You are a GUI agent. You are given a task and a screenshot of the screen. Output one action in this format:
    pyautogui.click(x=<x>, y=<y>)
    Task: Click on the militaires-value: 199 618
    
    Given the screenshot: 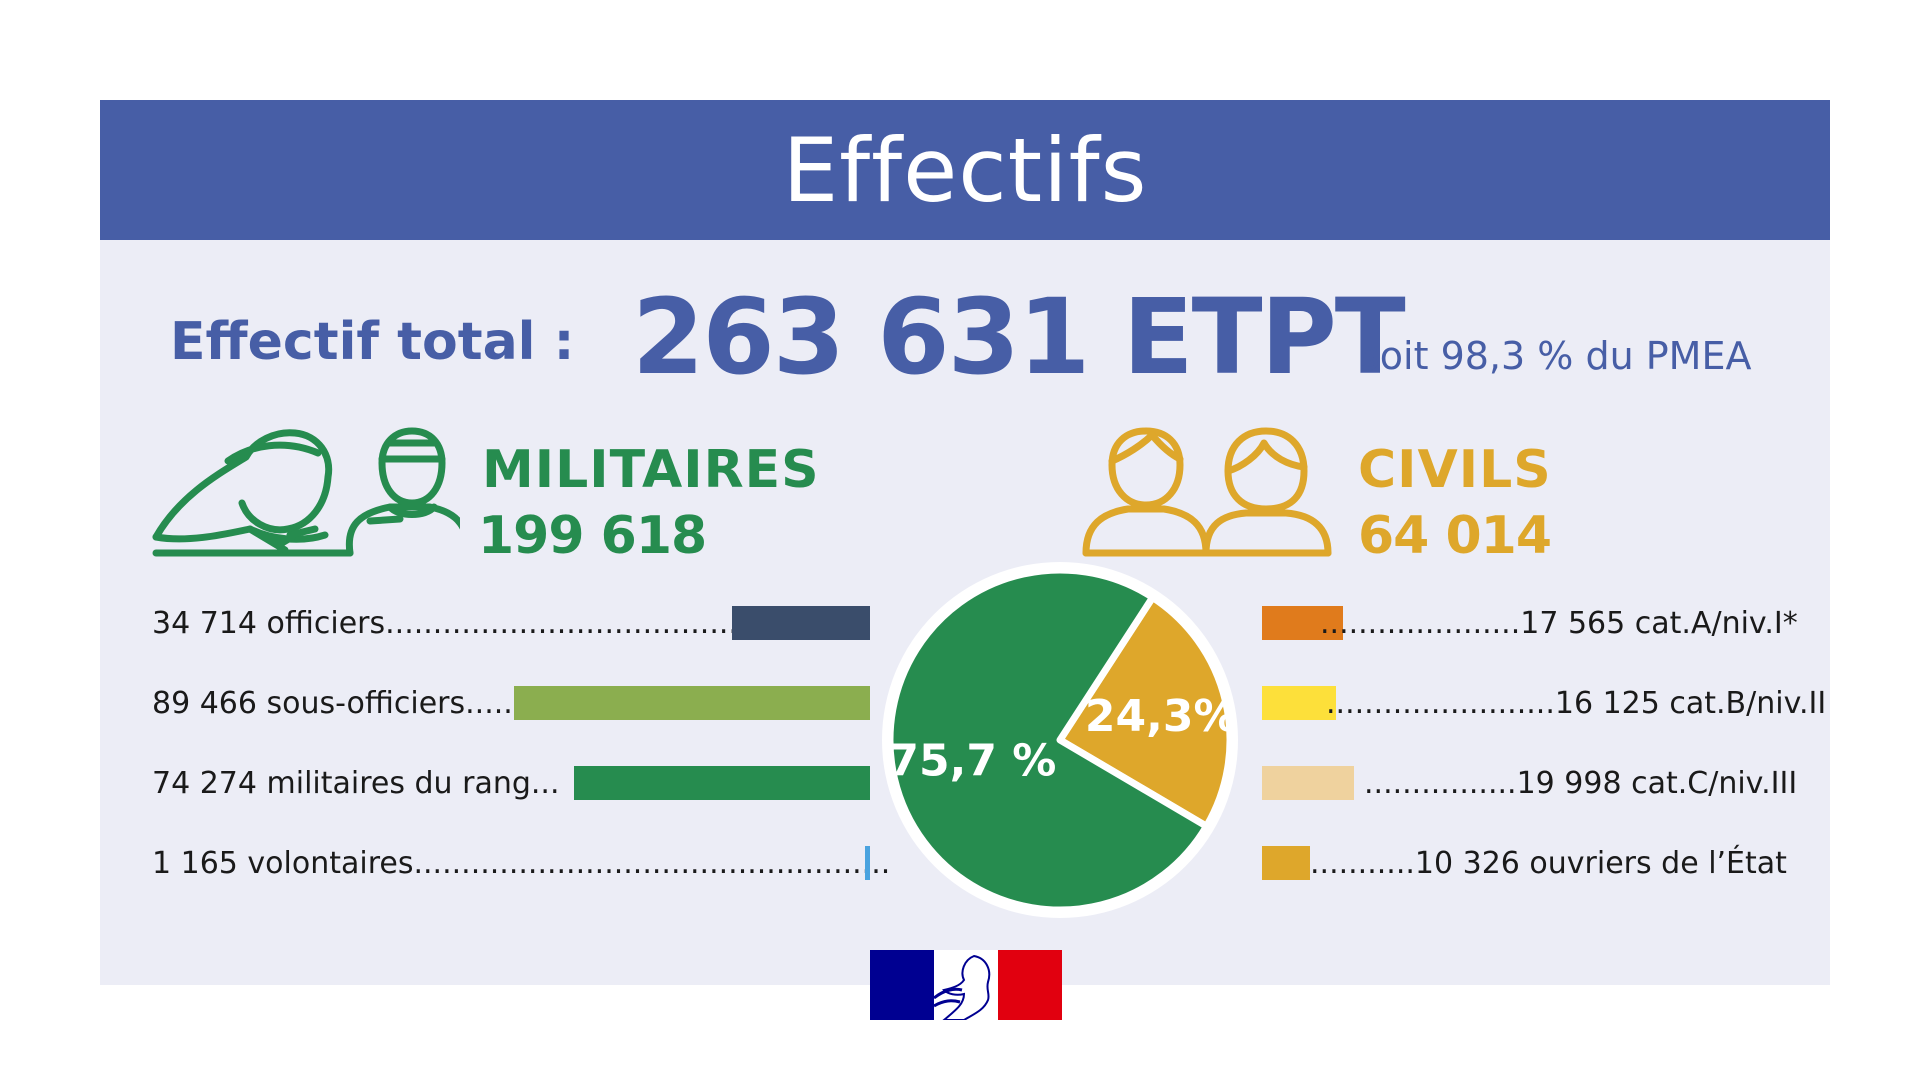 What is the action you would take?
    pyautogui.click(x=592, y=536)
    